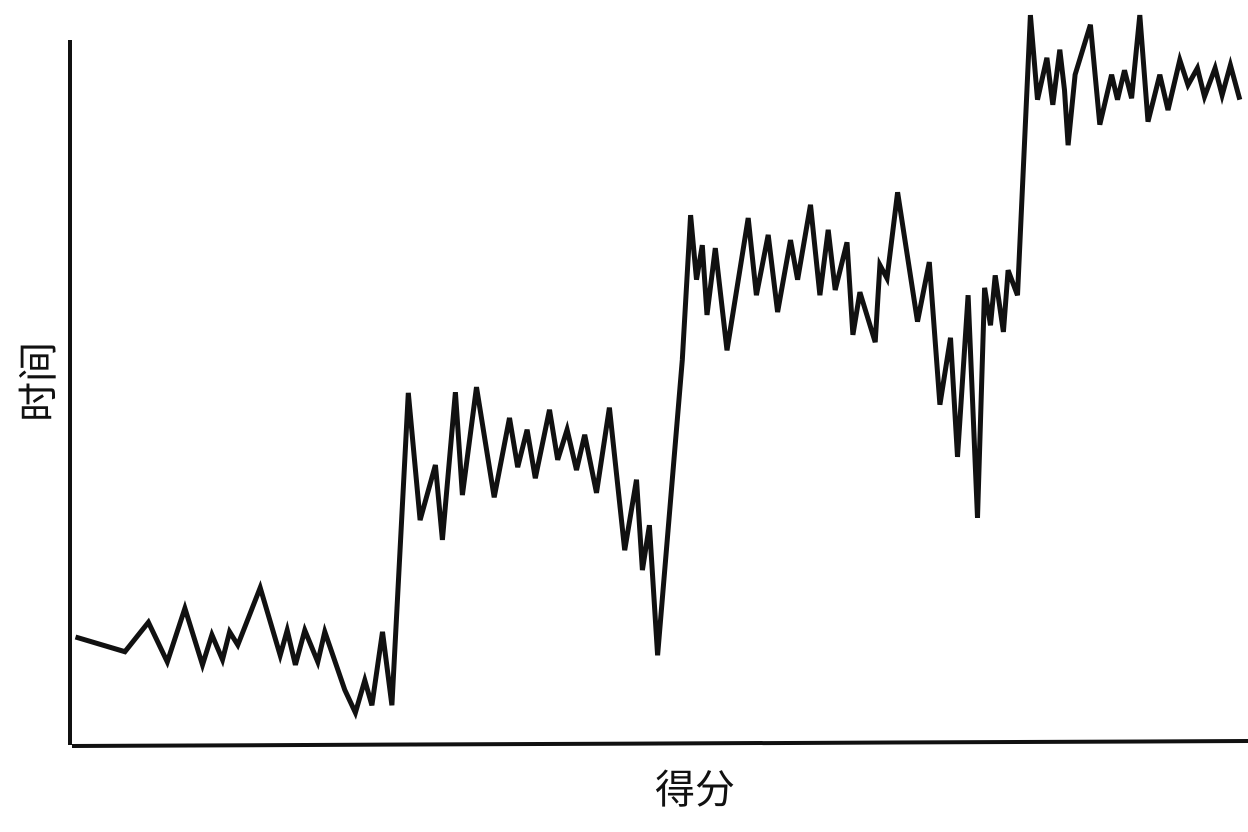 The width and height of the screenshot is (1248, 832). I want to click on y-axis-label: 时间, so click(39, 382).